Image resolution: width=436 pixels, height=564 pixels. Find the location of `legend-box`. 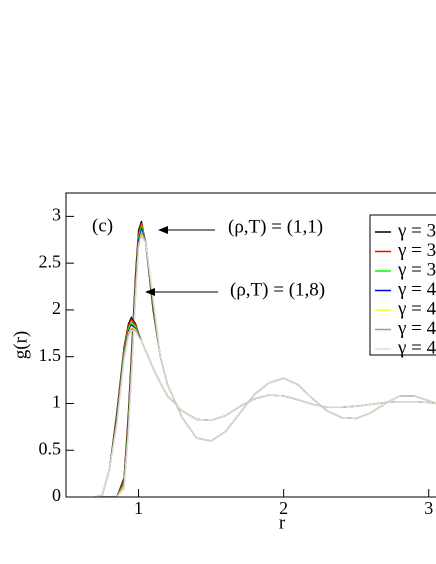

legend-box is located at coordinates (402, 285).